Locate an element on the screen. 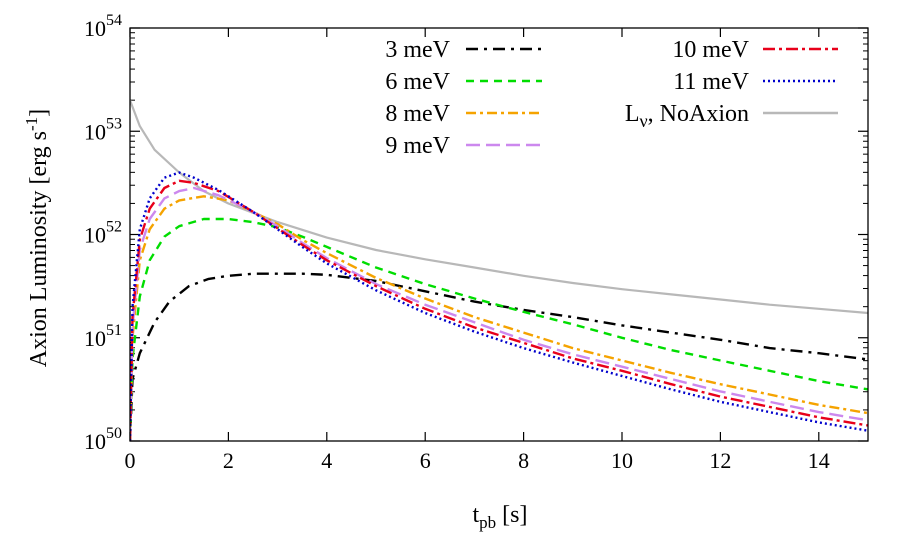 This screenshot has height=546, width=910. x-tick-label: 0 is located at coordinates (130, 460).